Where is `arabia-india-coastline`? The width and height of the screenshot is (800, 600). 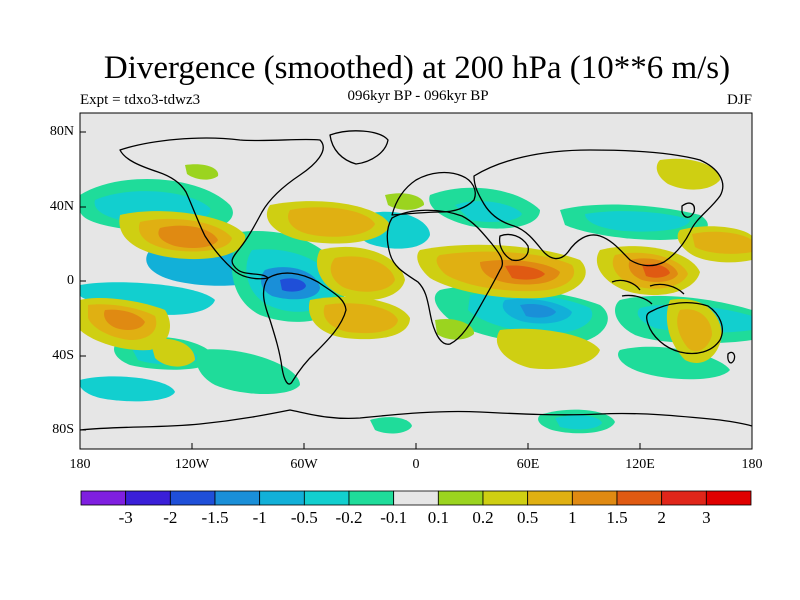 arabia-india-coastline is located at coordinates (513, 247).